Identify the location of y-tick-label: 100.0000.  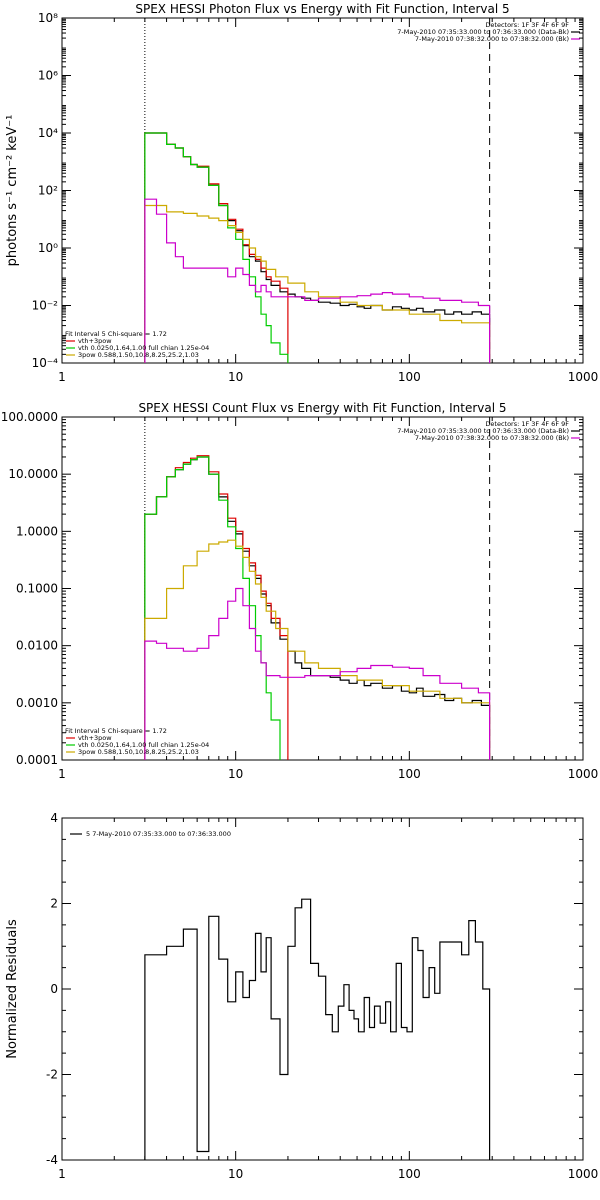
(29, 417).